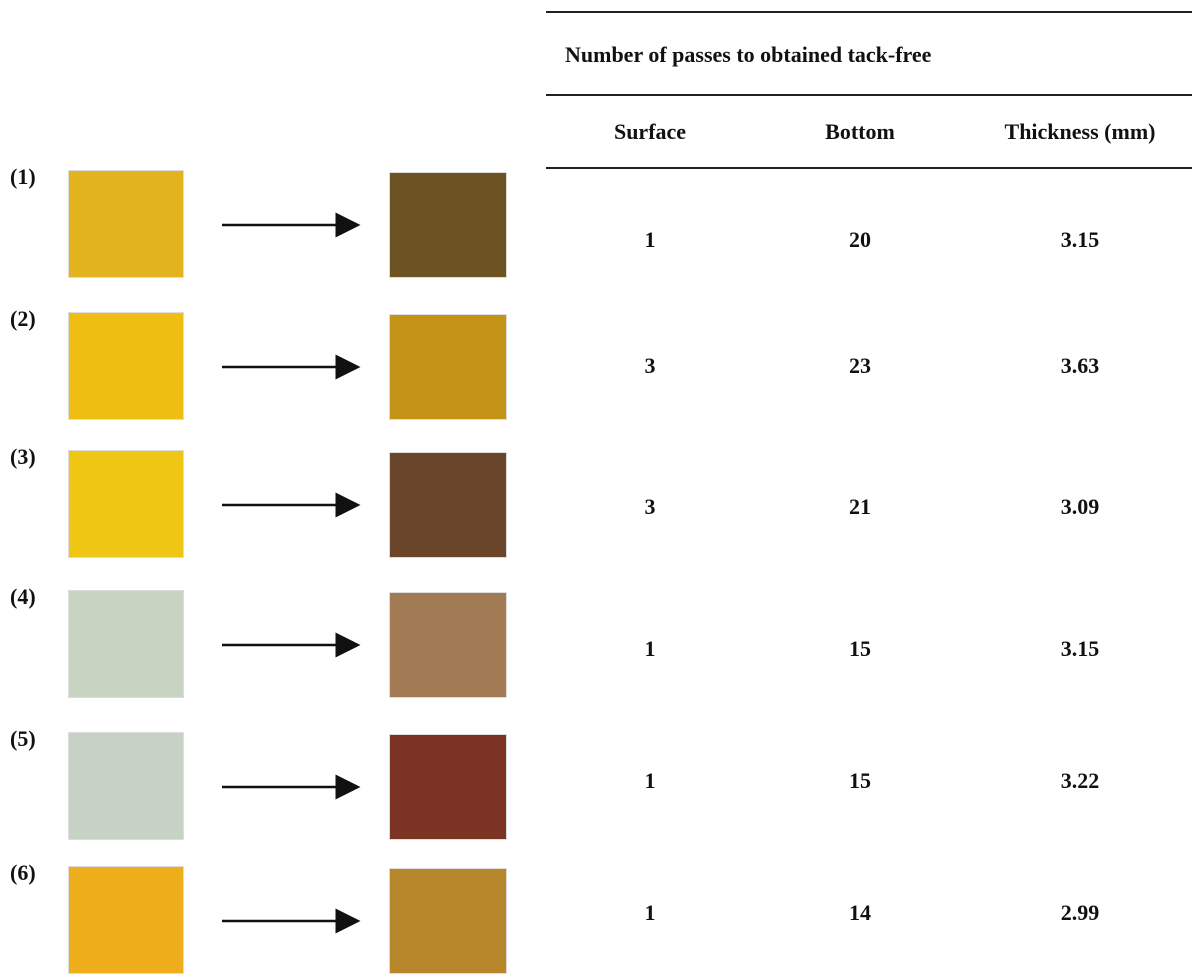  Describe the element at coordinates (650, 131) in the screenshot. I see `column-header: Surface` at that location.